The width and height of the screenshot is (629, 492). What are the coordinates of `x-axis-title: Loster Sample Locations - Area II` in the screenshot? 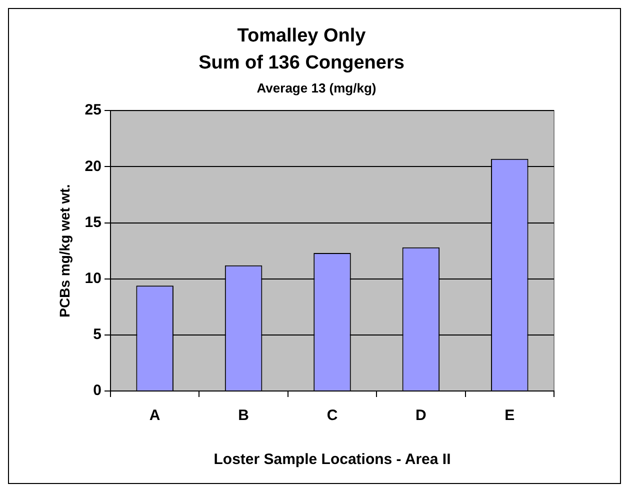 It's located at (332, 459).